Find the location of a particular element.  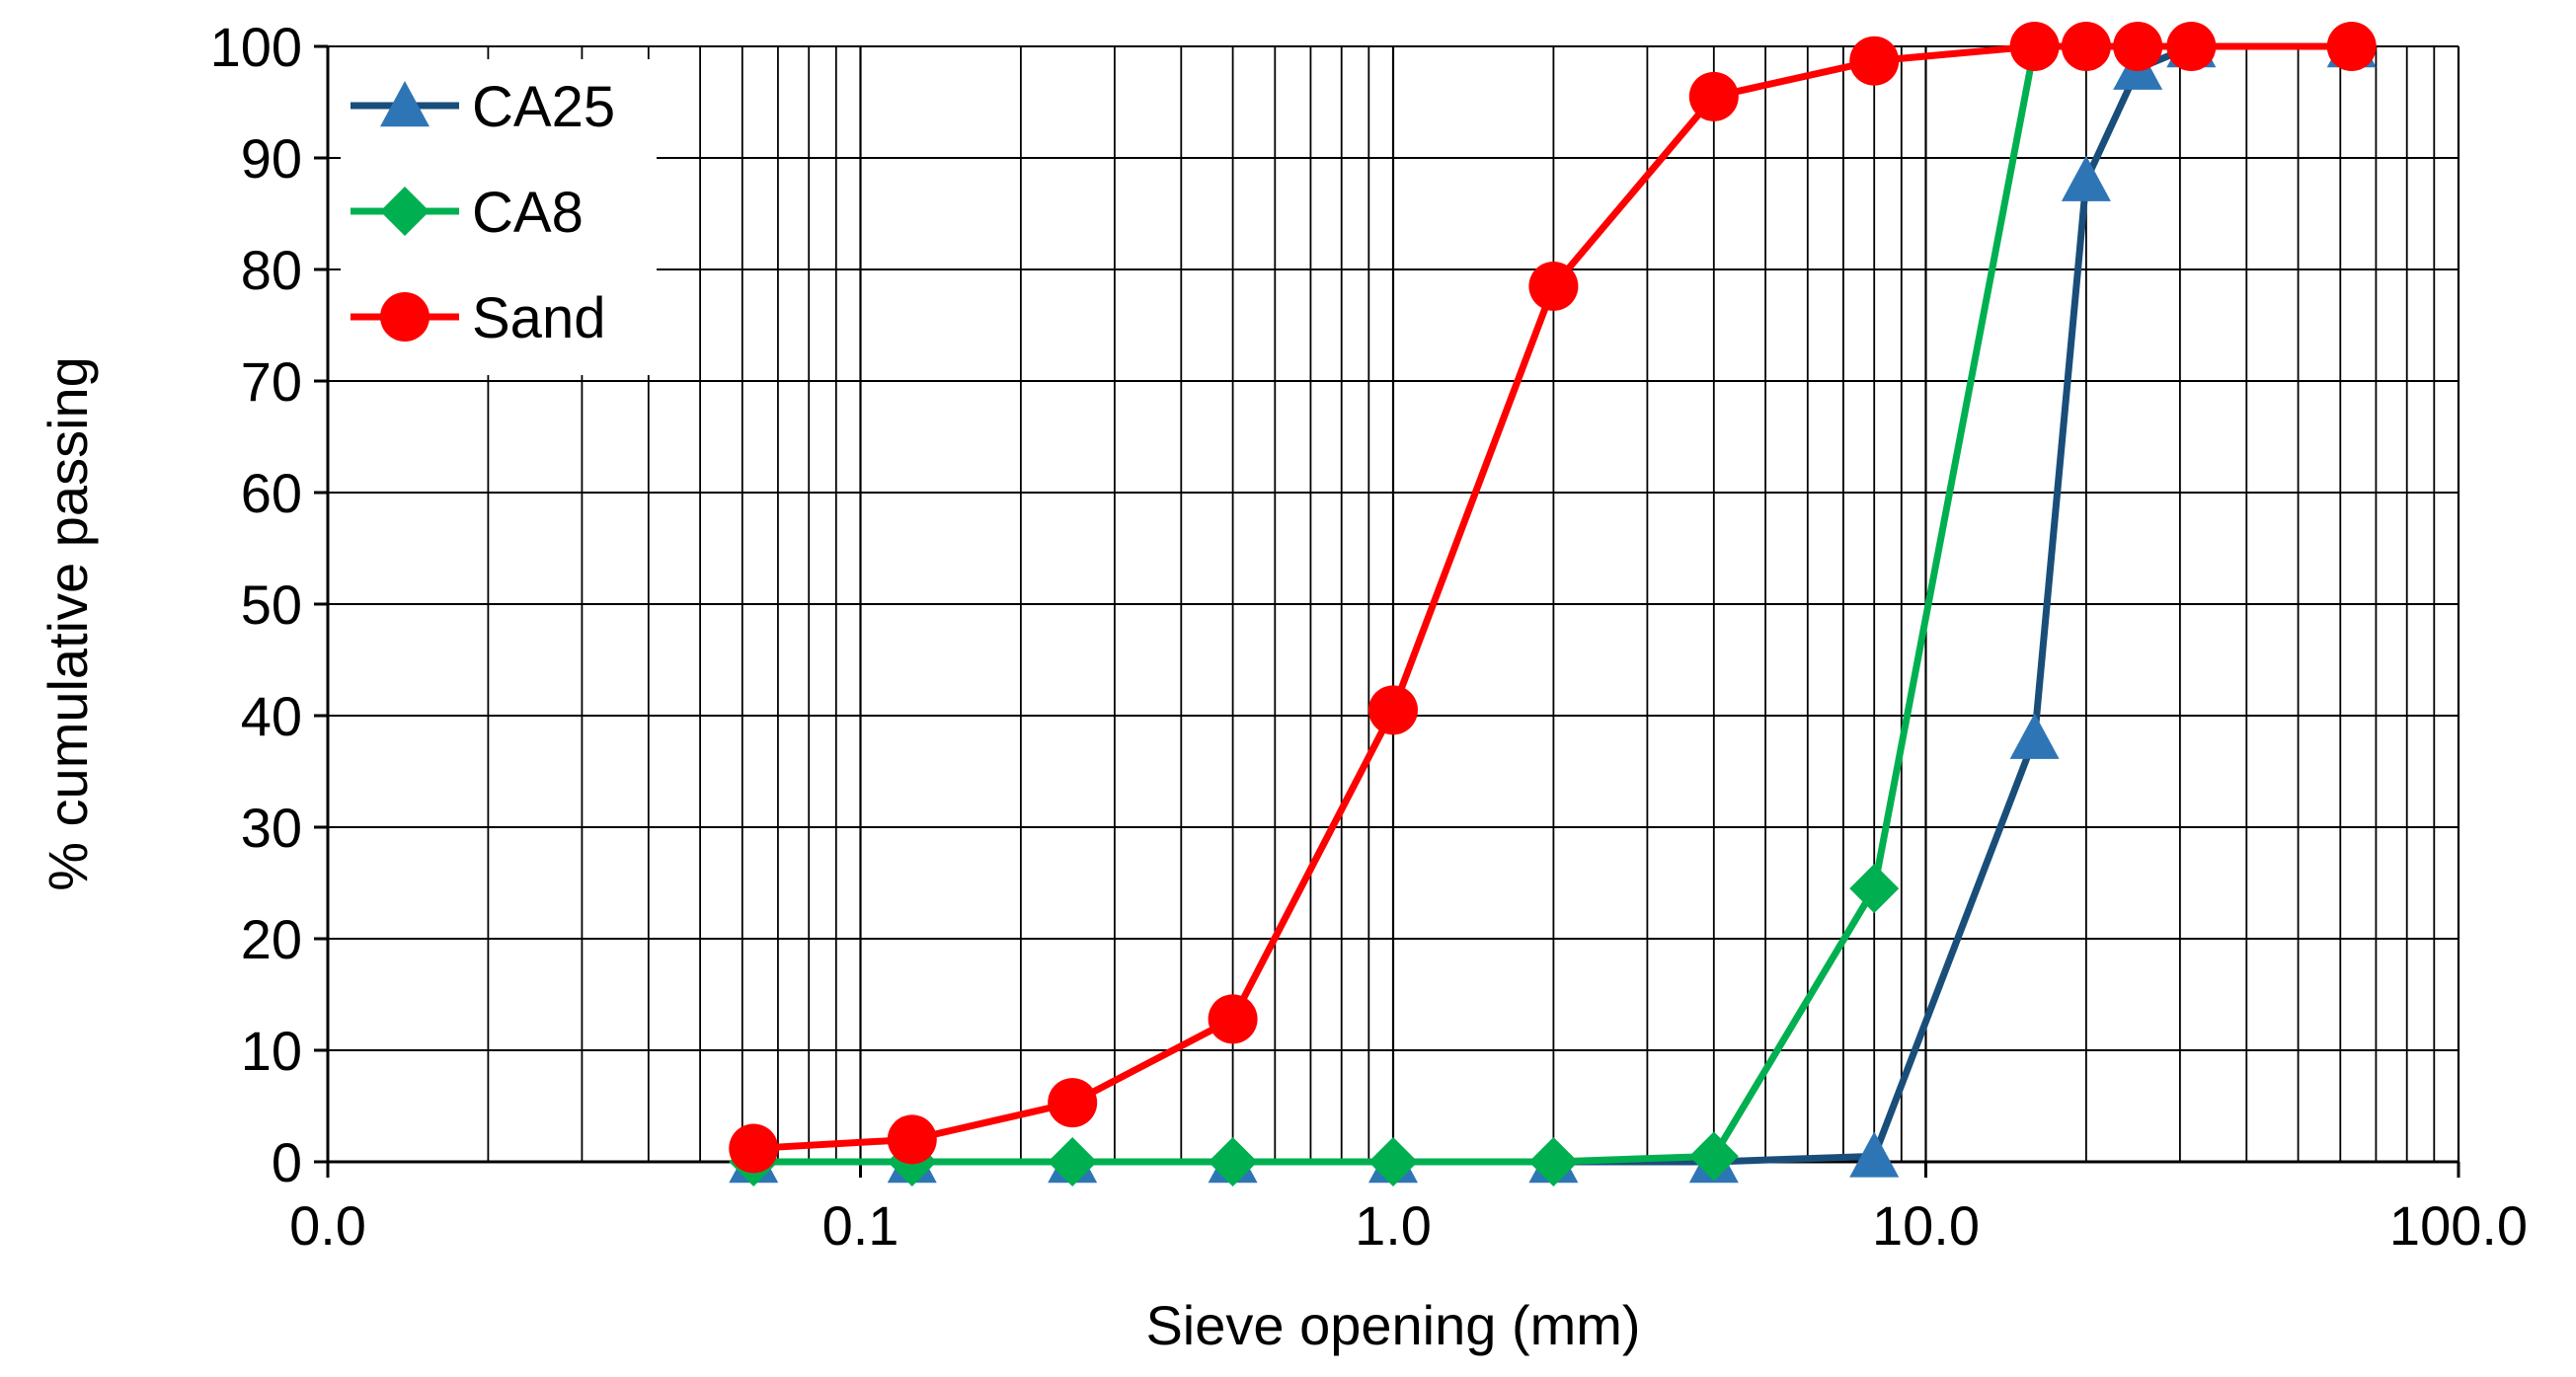

x-tick-label: 0.0 is located at coordinates (327, 1225).